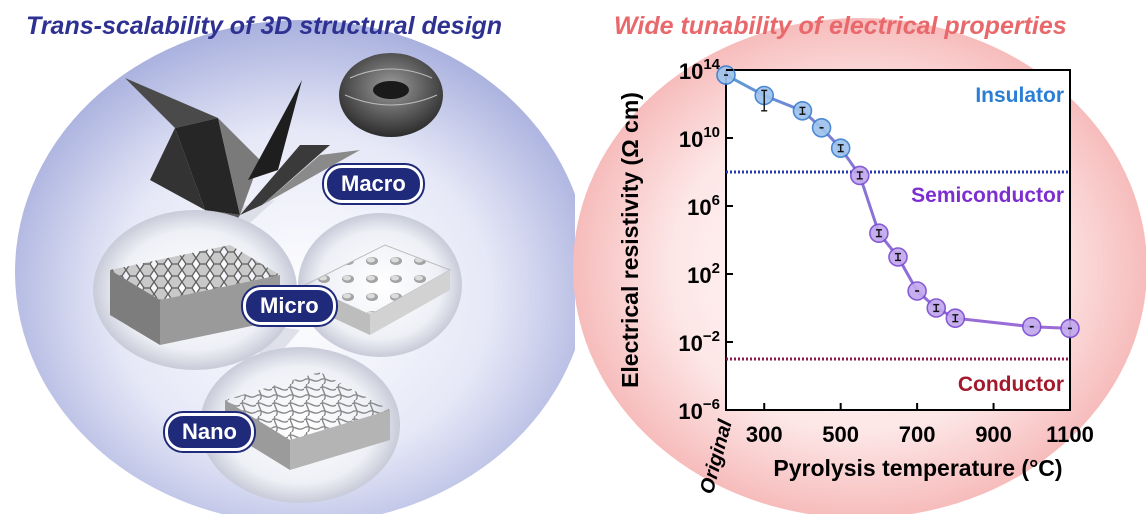  Describe the element at coordinates (1011, 384) in the screenshot. I see `region-label: Conductor` at that location.